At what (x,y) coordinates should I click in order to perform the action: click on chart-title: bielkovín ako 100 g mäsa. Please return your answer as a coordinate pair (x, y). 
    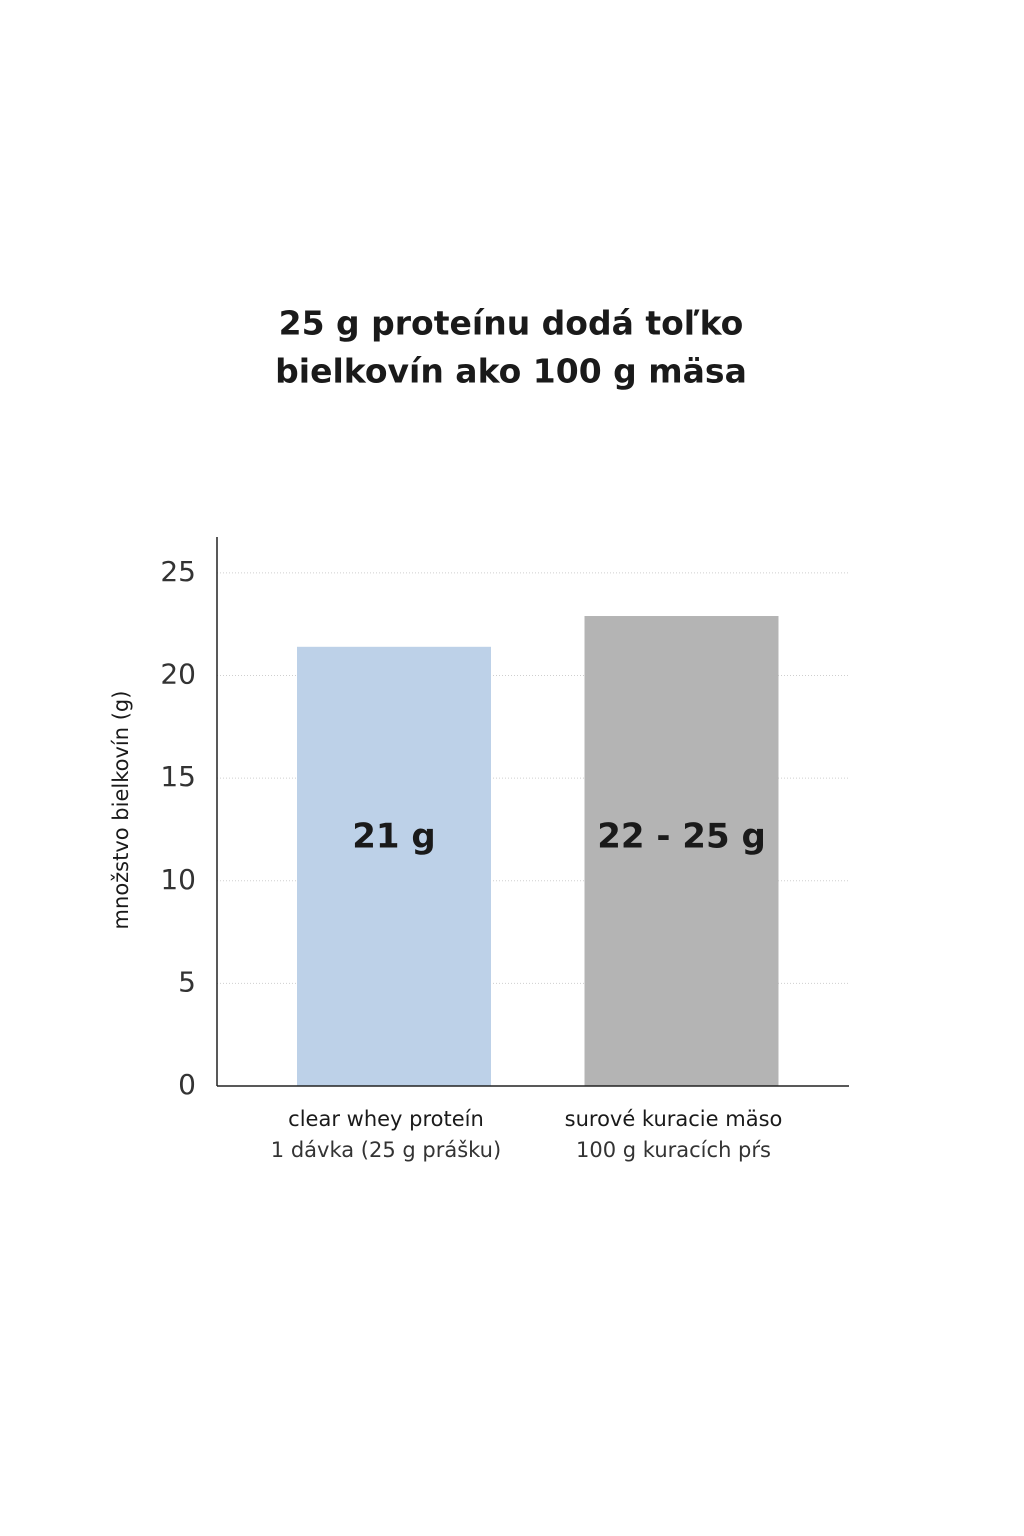
    Looking at the image, I should click on (511, 371).